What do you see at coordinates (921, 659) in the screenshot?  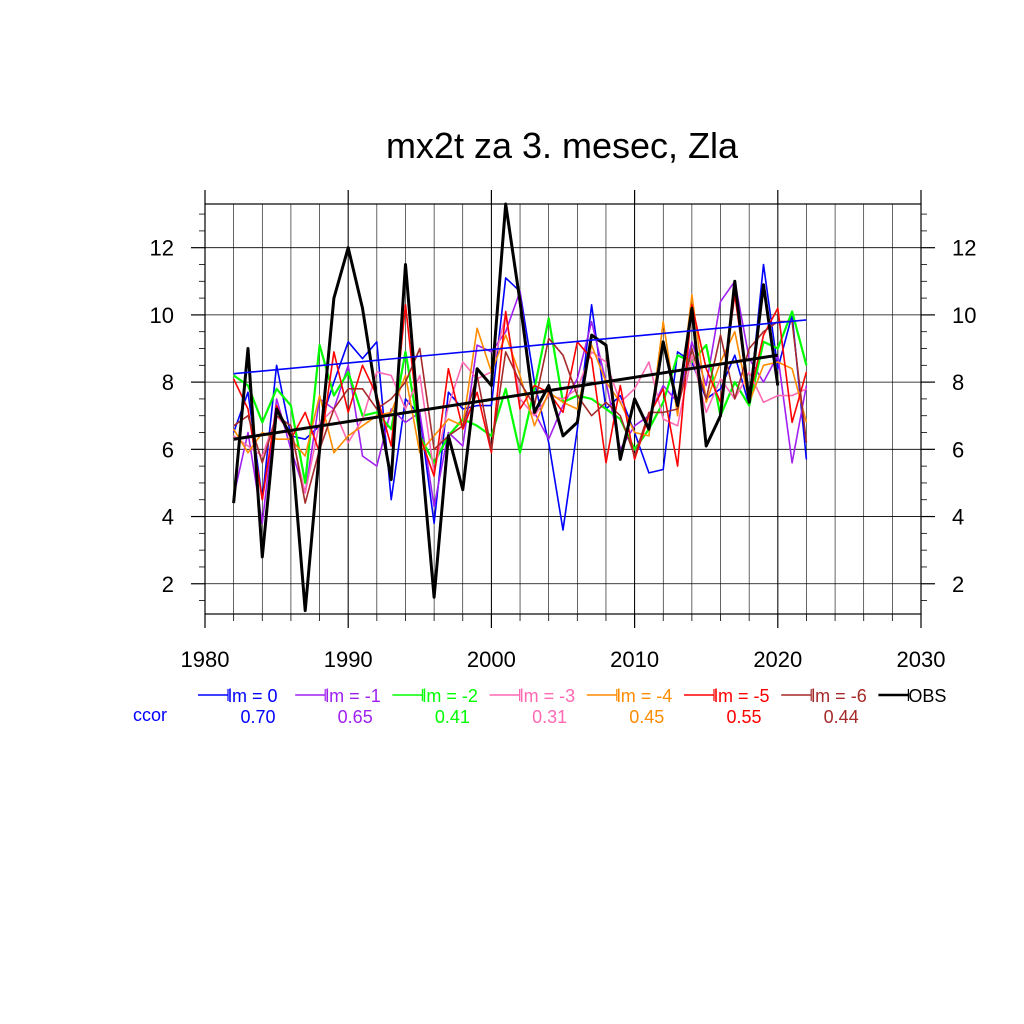 I see `x-tick-label: 2030` at bounding box center [921, 659].